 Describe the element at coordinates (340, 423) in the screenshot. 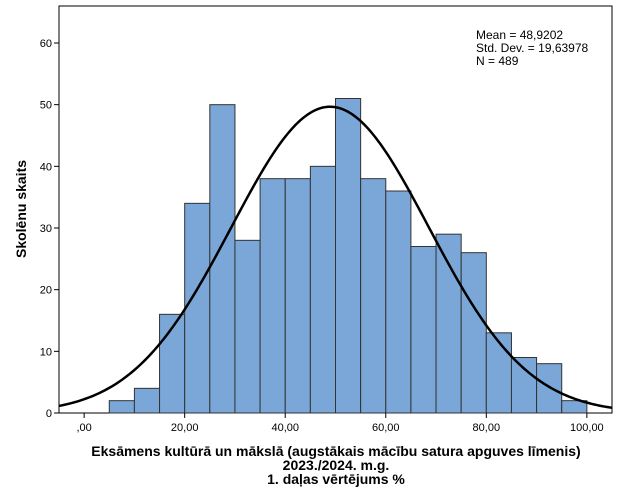

I see `x-axis: ,00 20,00 40,00 60,00 80,00 100,00` at that location.